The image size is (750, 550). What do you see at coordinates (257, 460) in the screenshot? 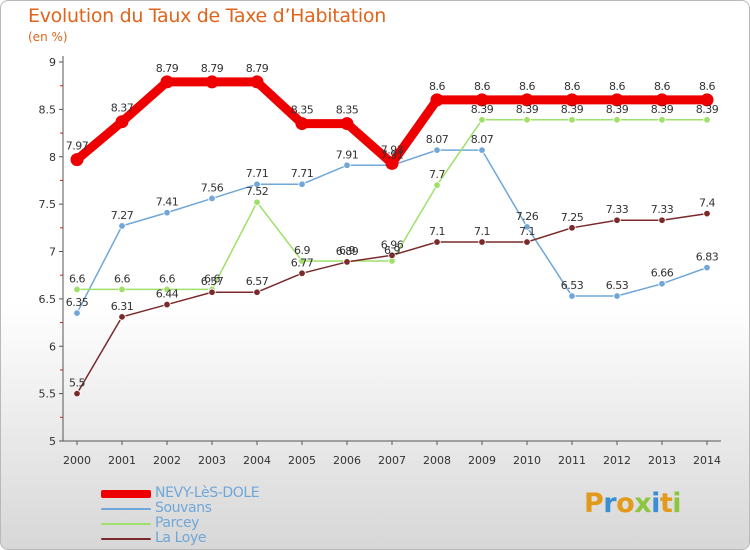
I see `x-tick-label: 2004` at bounding box center [257, 460].